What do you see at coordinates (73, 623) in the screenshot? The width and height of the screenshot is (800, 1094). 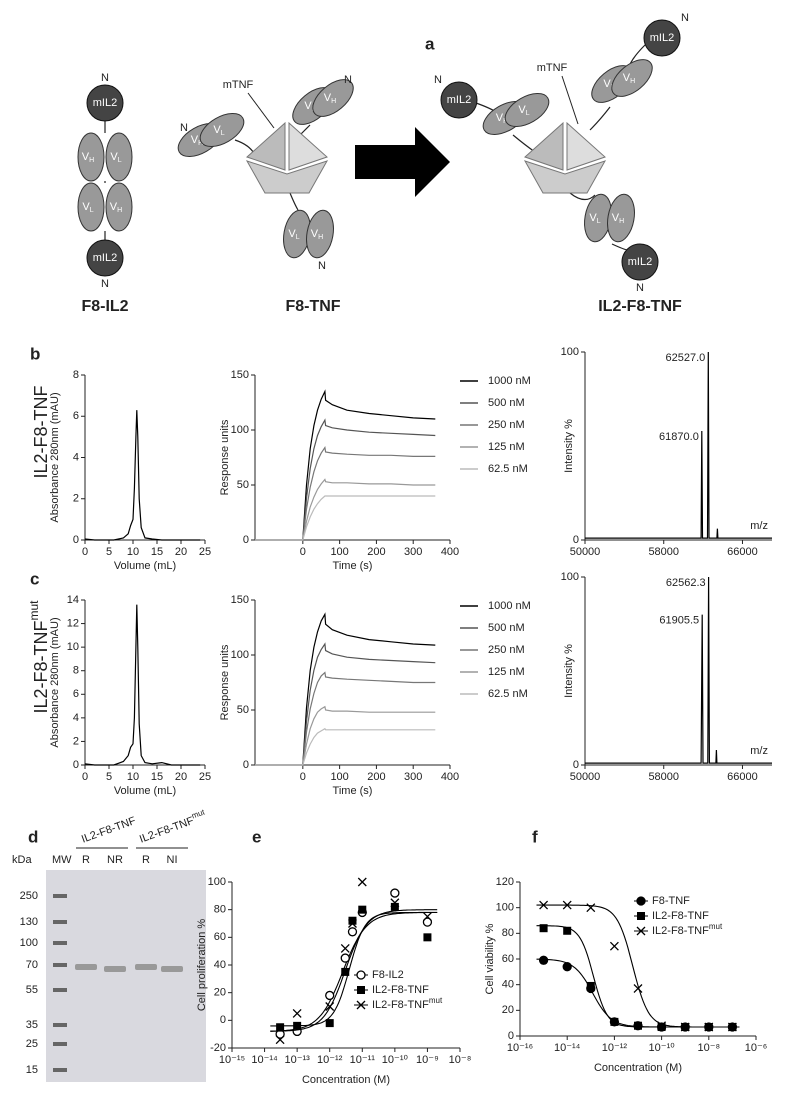 I see `y-tick-label: 12` at bounding box center [73, 623].